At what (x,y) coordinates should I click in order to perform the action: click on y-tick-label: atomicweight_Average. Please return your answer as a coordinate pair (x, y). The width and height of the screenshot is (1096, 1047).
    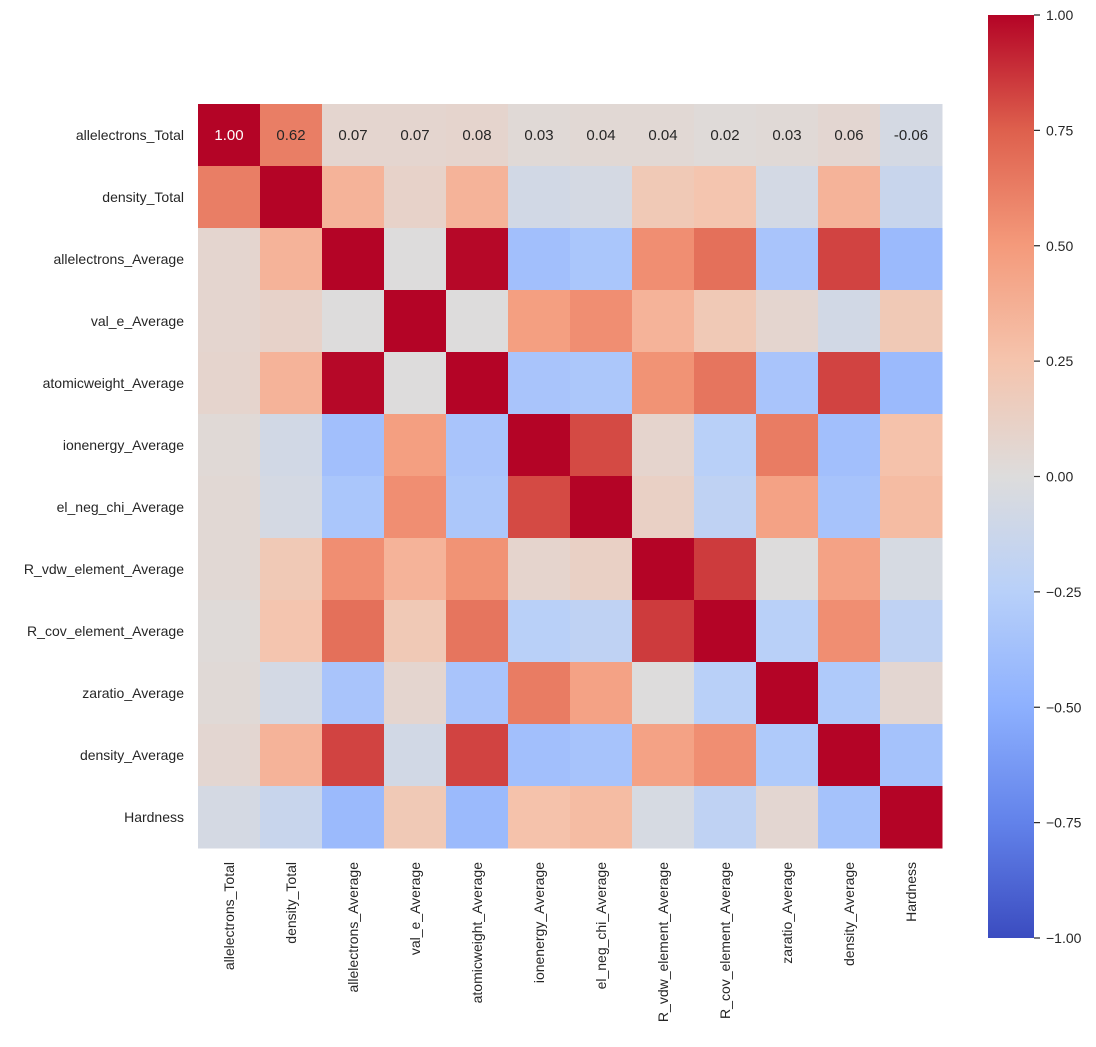
    Looking at the image, I should click on (114, 383).